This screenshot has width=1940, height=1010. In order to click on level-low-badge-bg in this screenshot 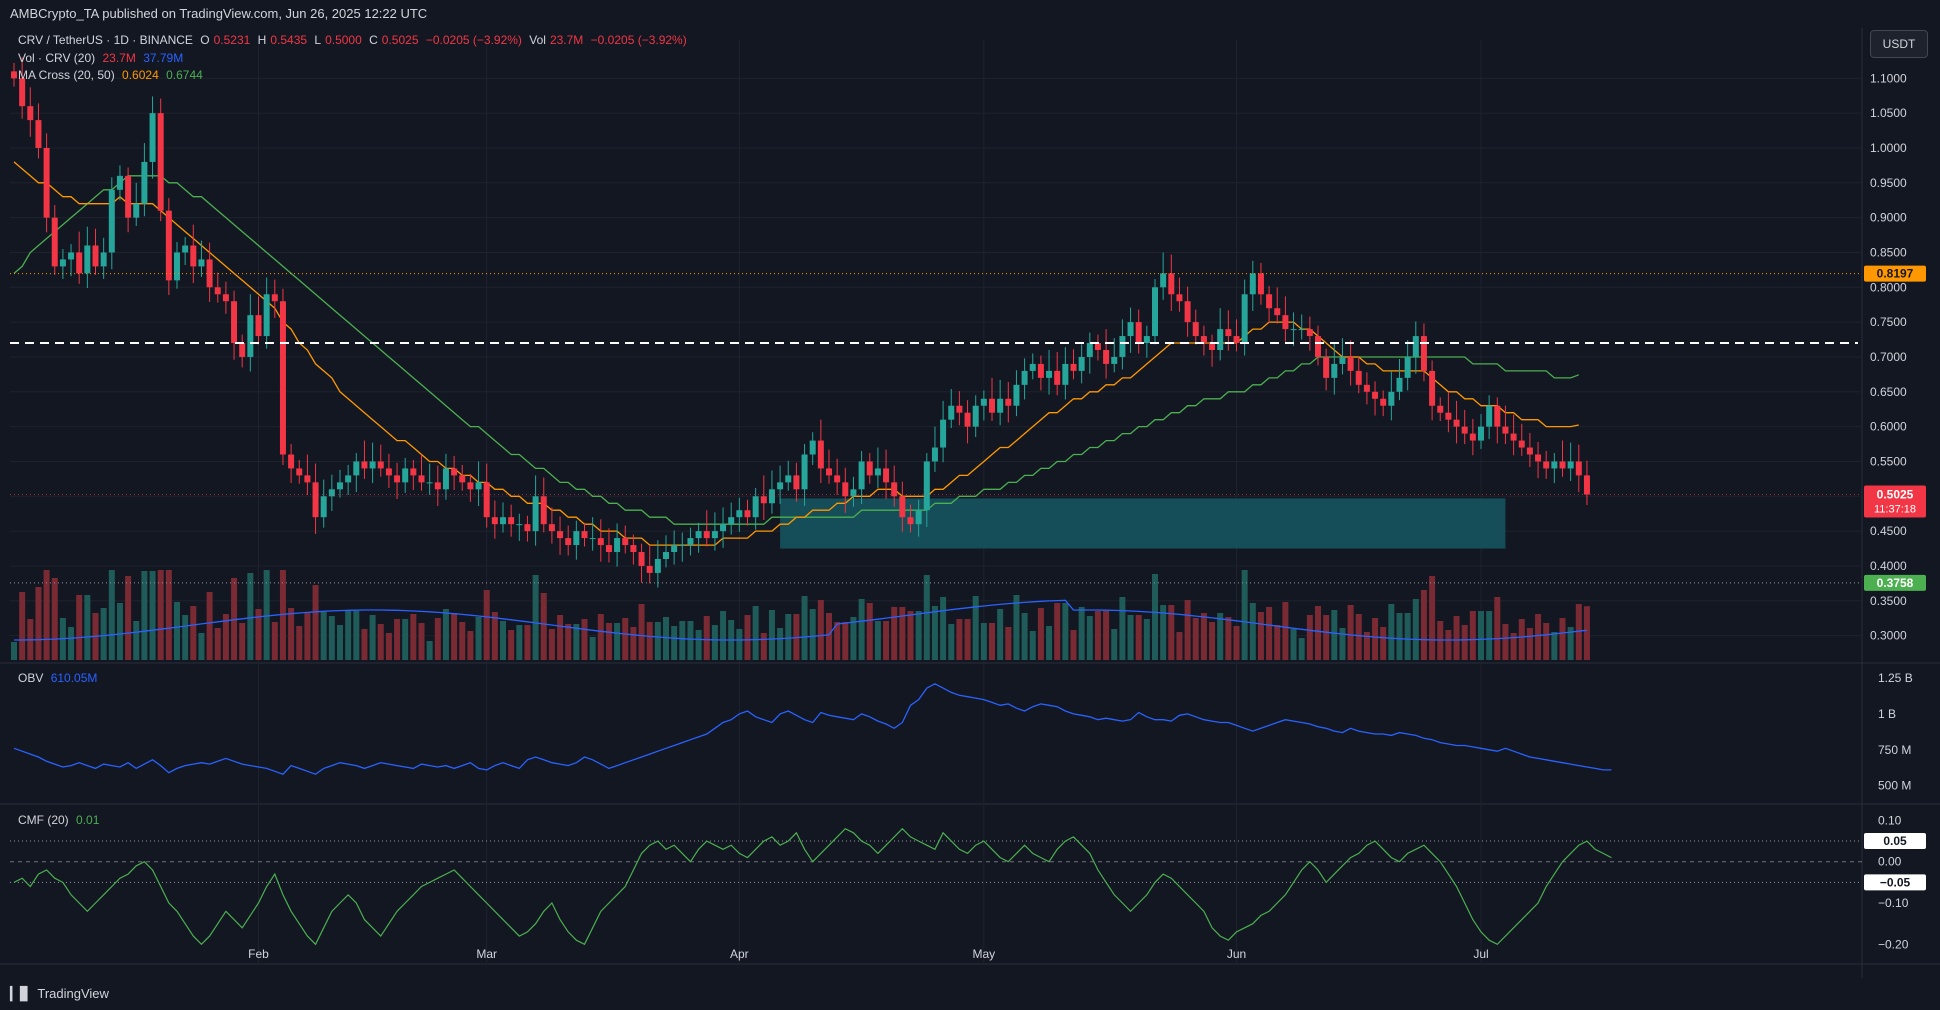, I will do `click(1895, 582)`.